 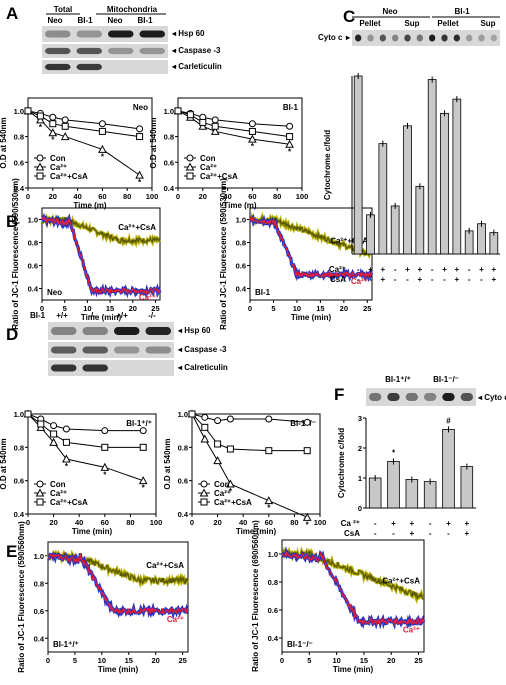 I want to click on x-tick-label: 15, so click(x=110, y=308).